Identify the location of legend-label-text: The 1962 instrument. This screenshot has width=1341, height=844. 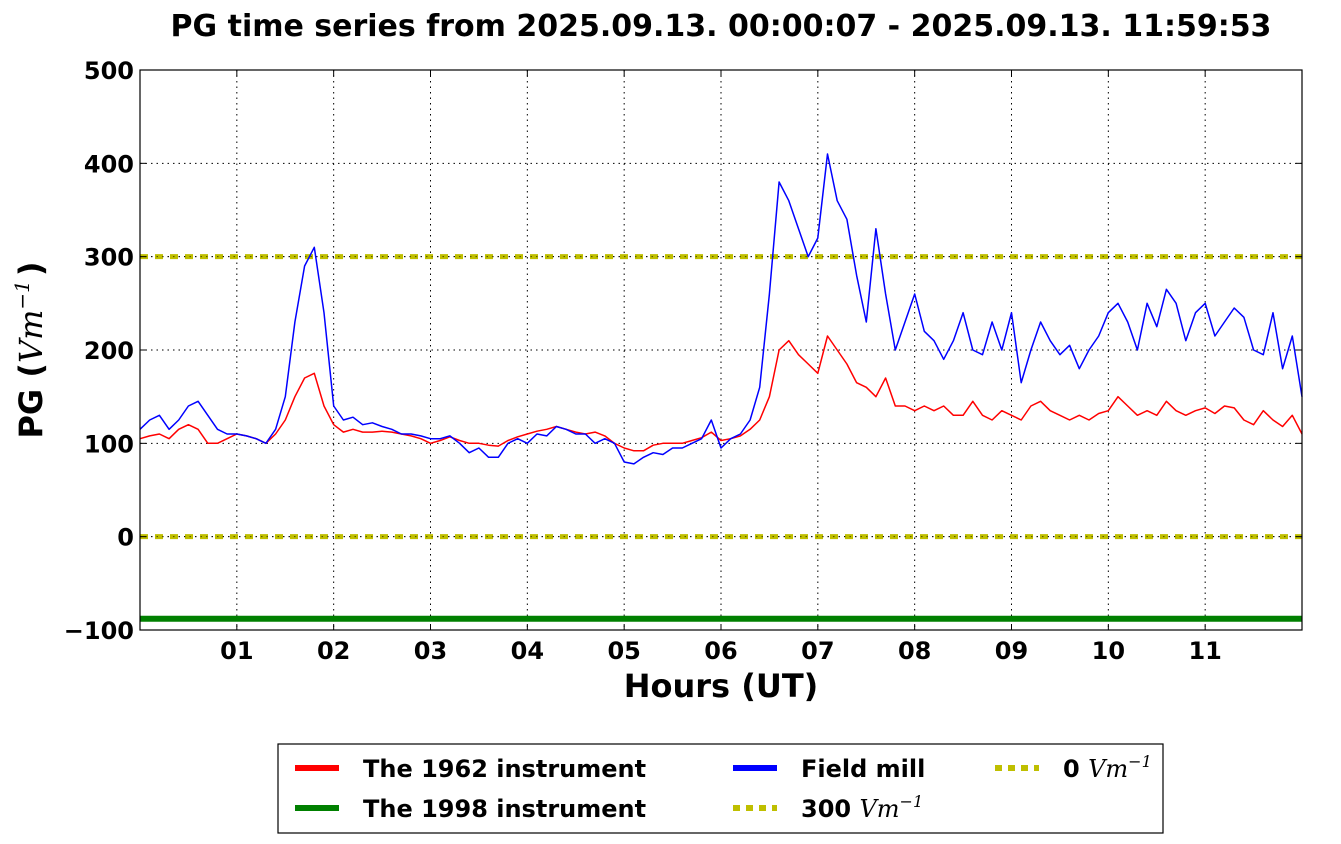
(504, 769).